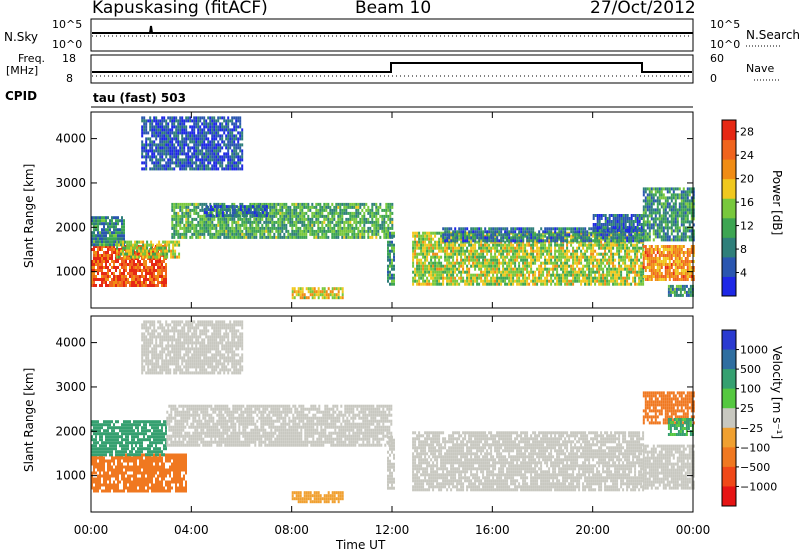  I want to click on nsearch-tick-high: 10^5, so click(725, 24).